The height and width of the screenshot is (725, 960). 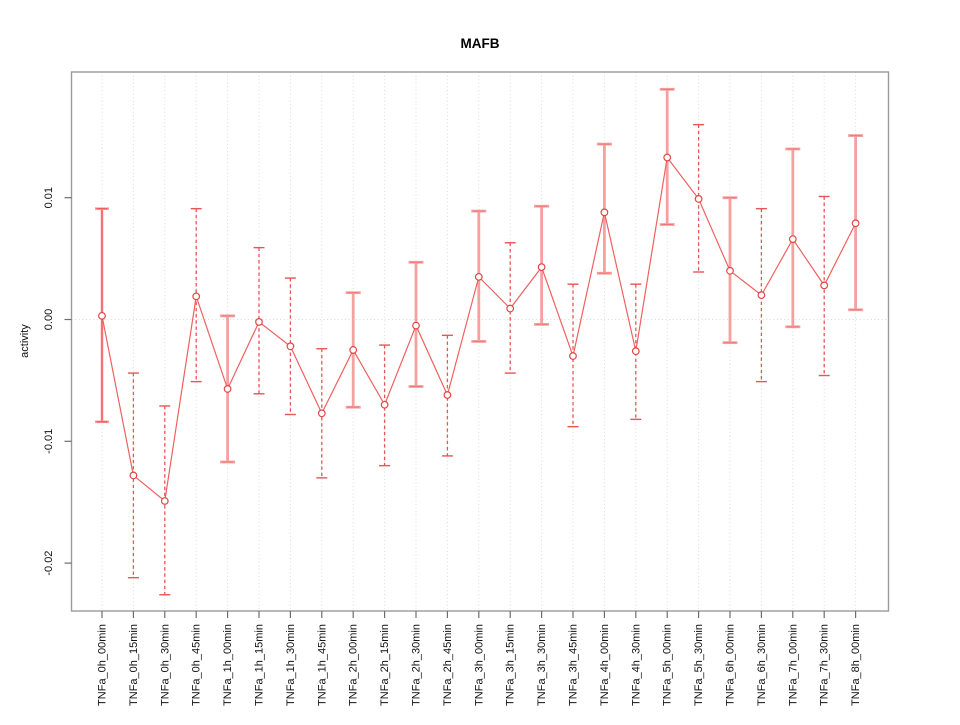 I want to click on x-tick-label: TNFa_3h_45min, so click(x=574, y=665).